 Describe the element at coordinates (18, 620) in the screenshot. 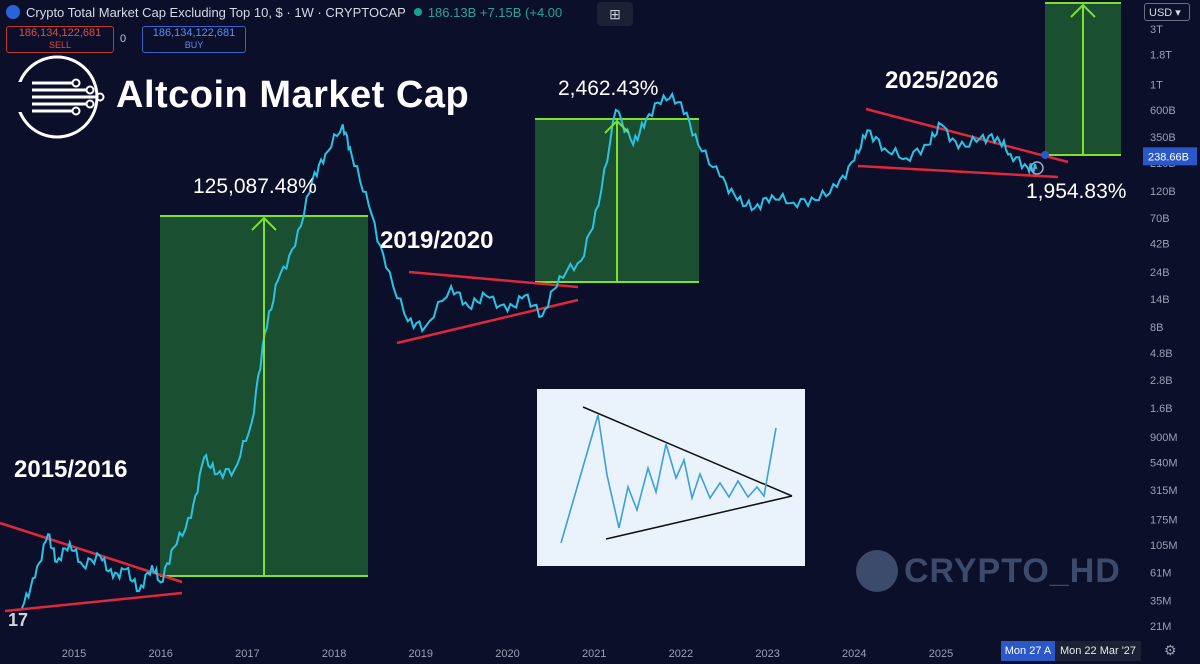

I see `tradingview-logo-icon: 17` at that location.